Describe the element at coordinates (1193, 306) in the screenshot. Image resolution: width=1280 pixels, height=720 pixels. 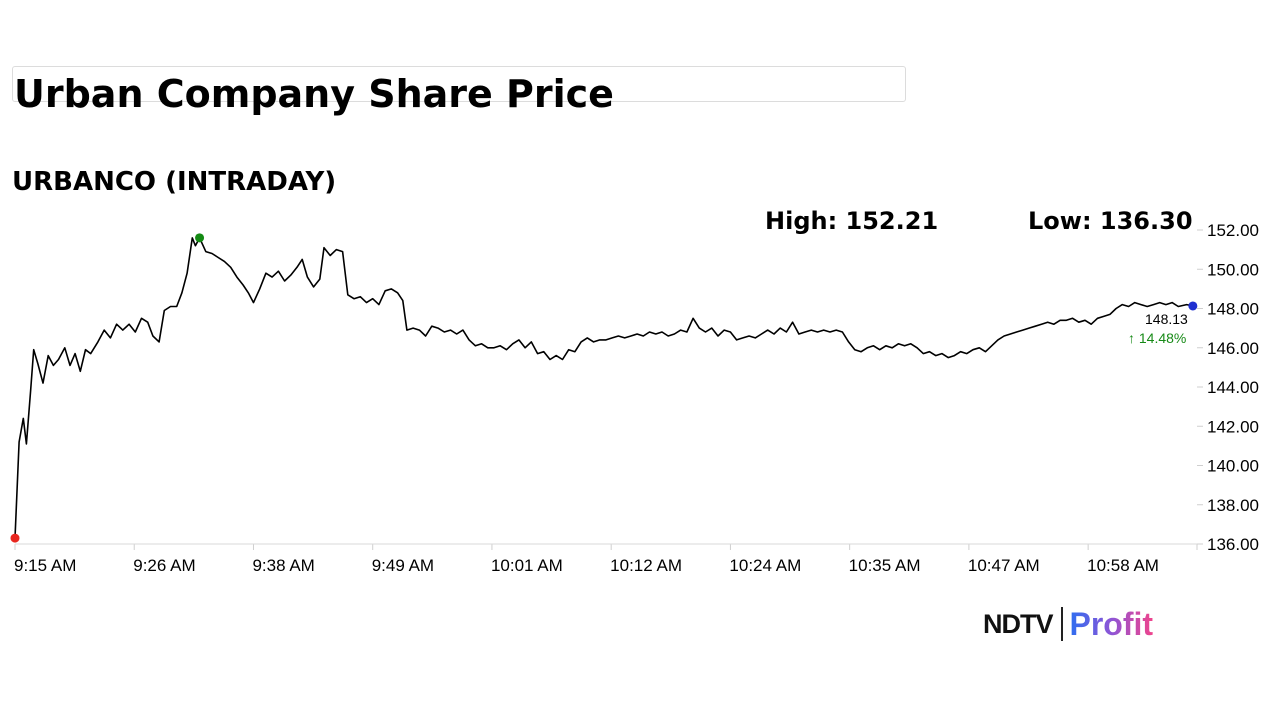
I see `marker-last` at that location.